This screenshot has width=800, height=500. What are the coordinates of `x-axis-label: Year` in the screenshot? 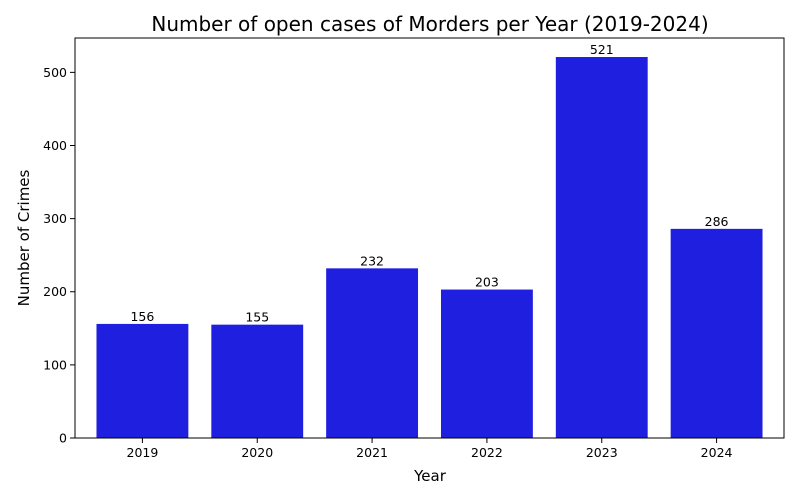 It's located at (430, 476).